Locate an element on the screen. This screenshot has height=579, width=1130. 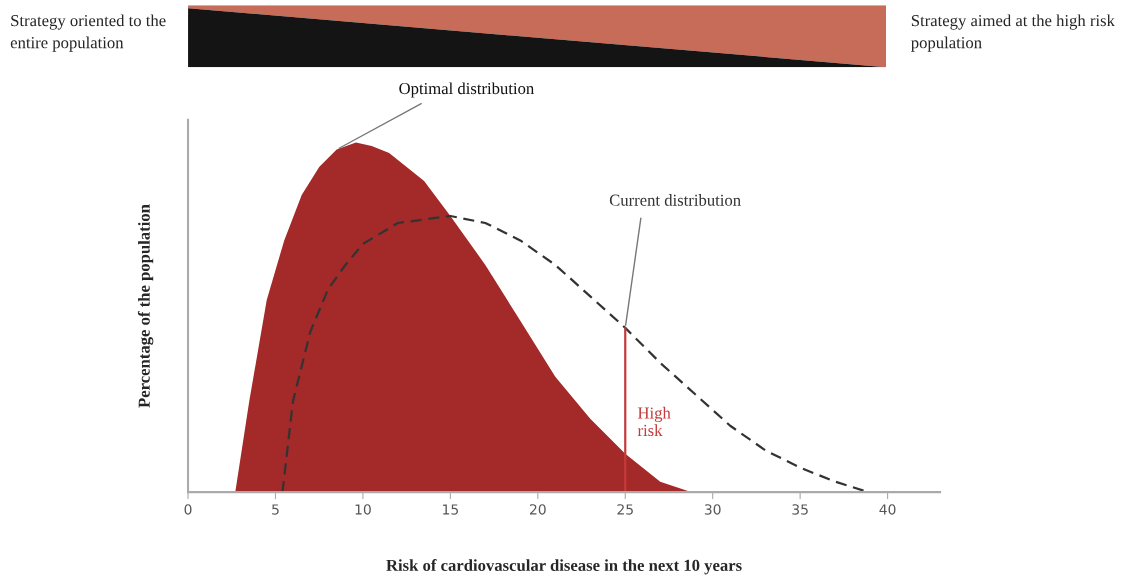
x-tick-label: 20 is located at coordinates (537, 509).